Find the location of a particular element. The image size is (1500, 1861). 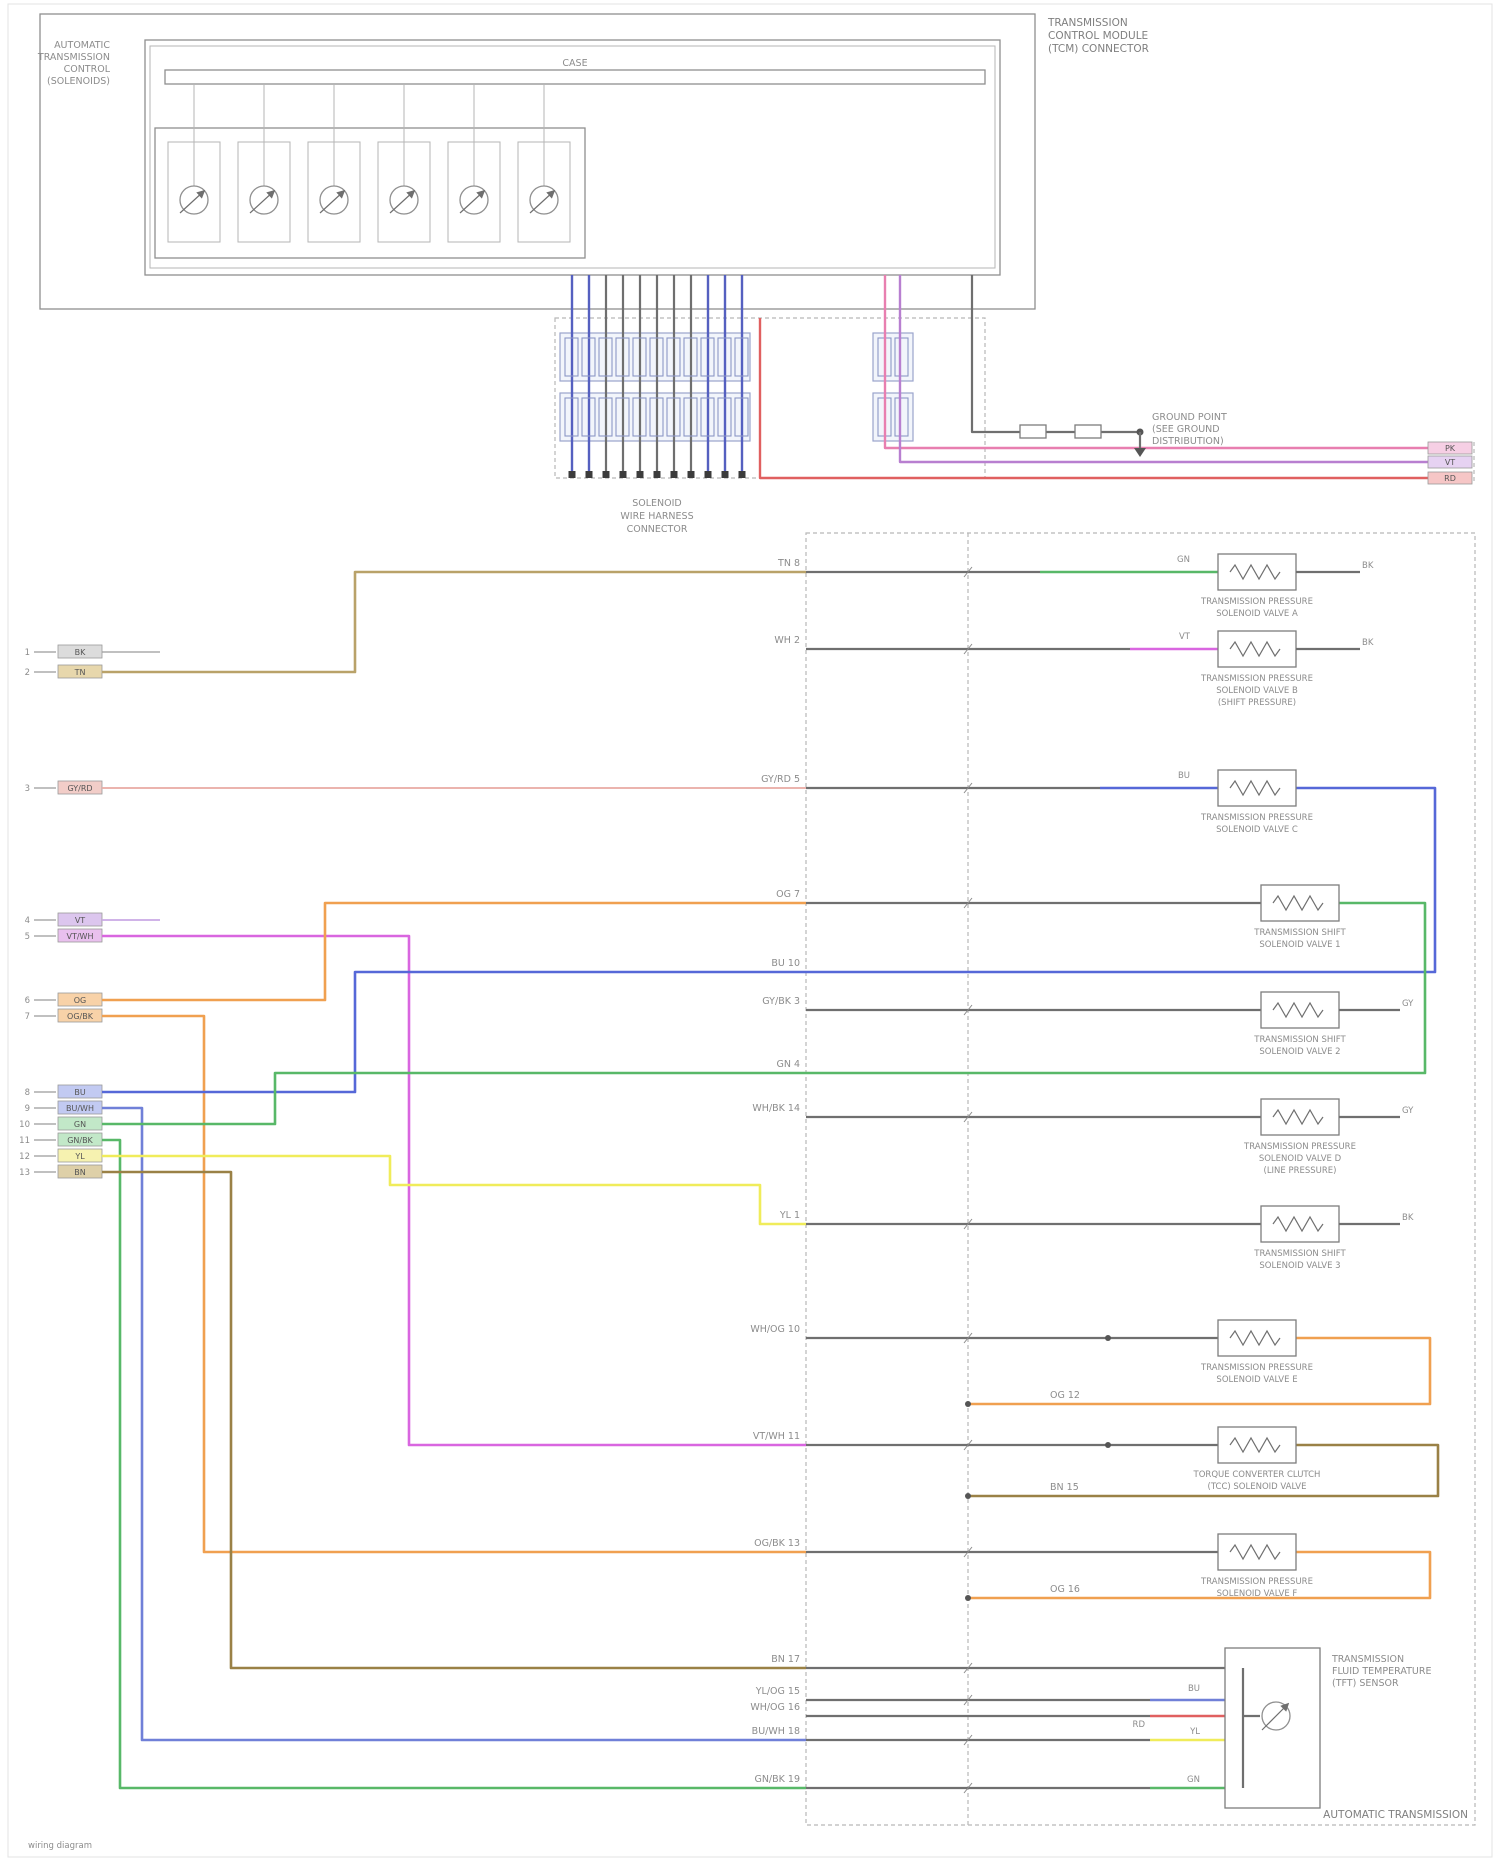

svg-text: BU/WH 18 is located at coordinates (776, 1731).